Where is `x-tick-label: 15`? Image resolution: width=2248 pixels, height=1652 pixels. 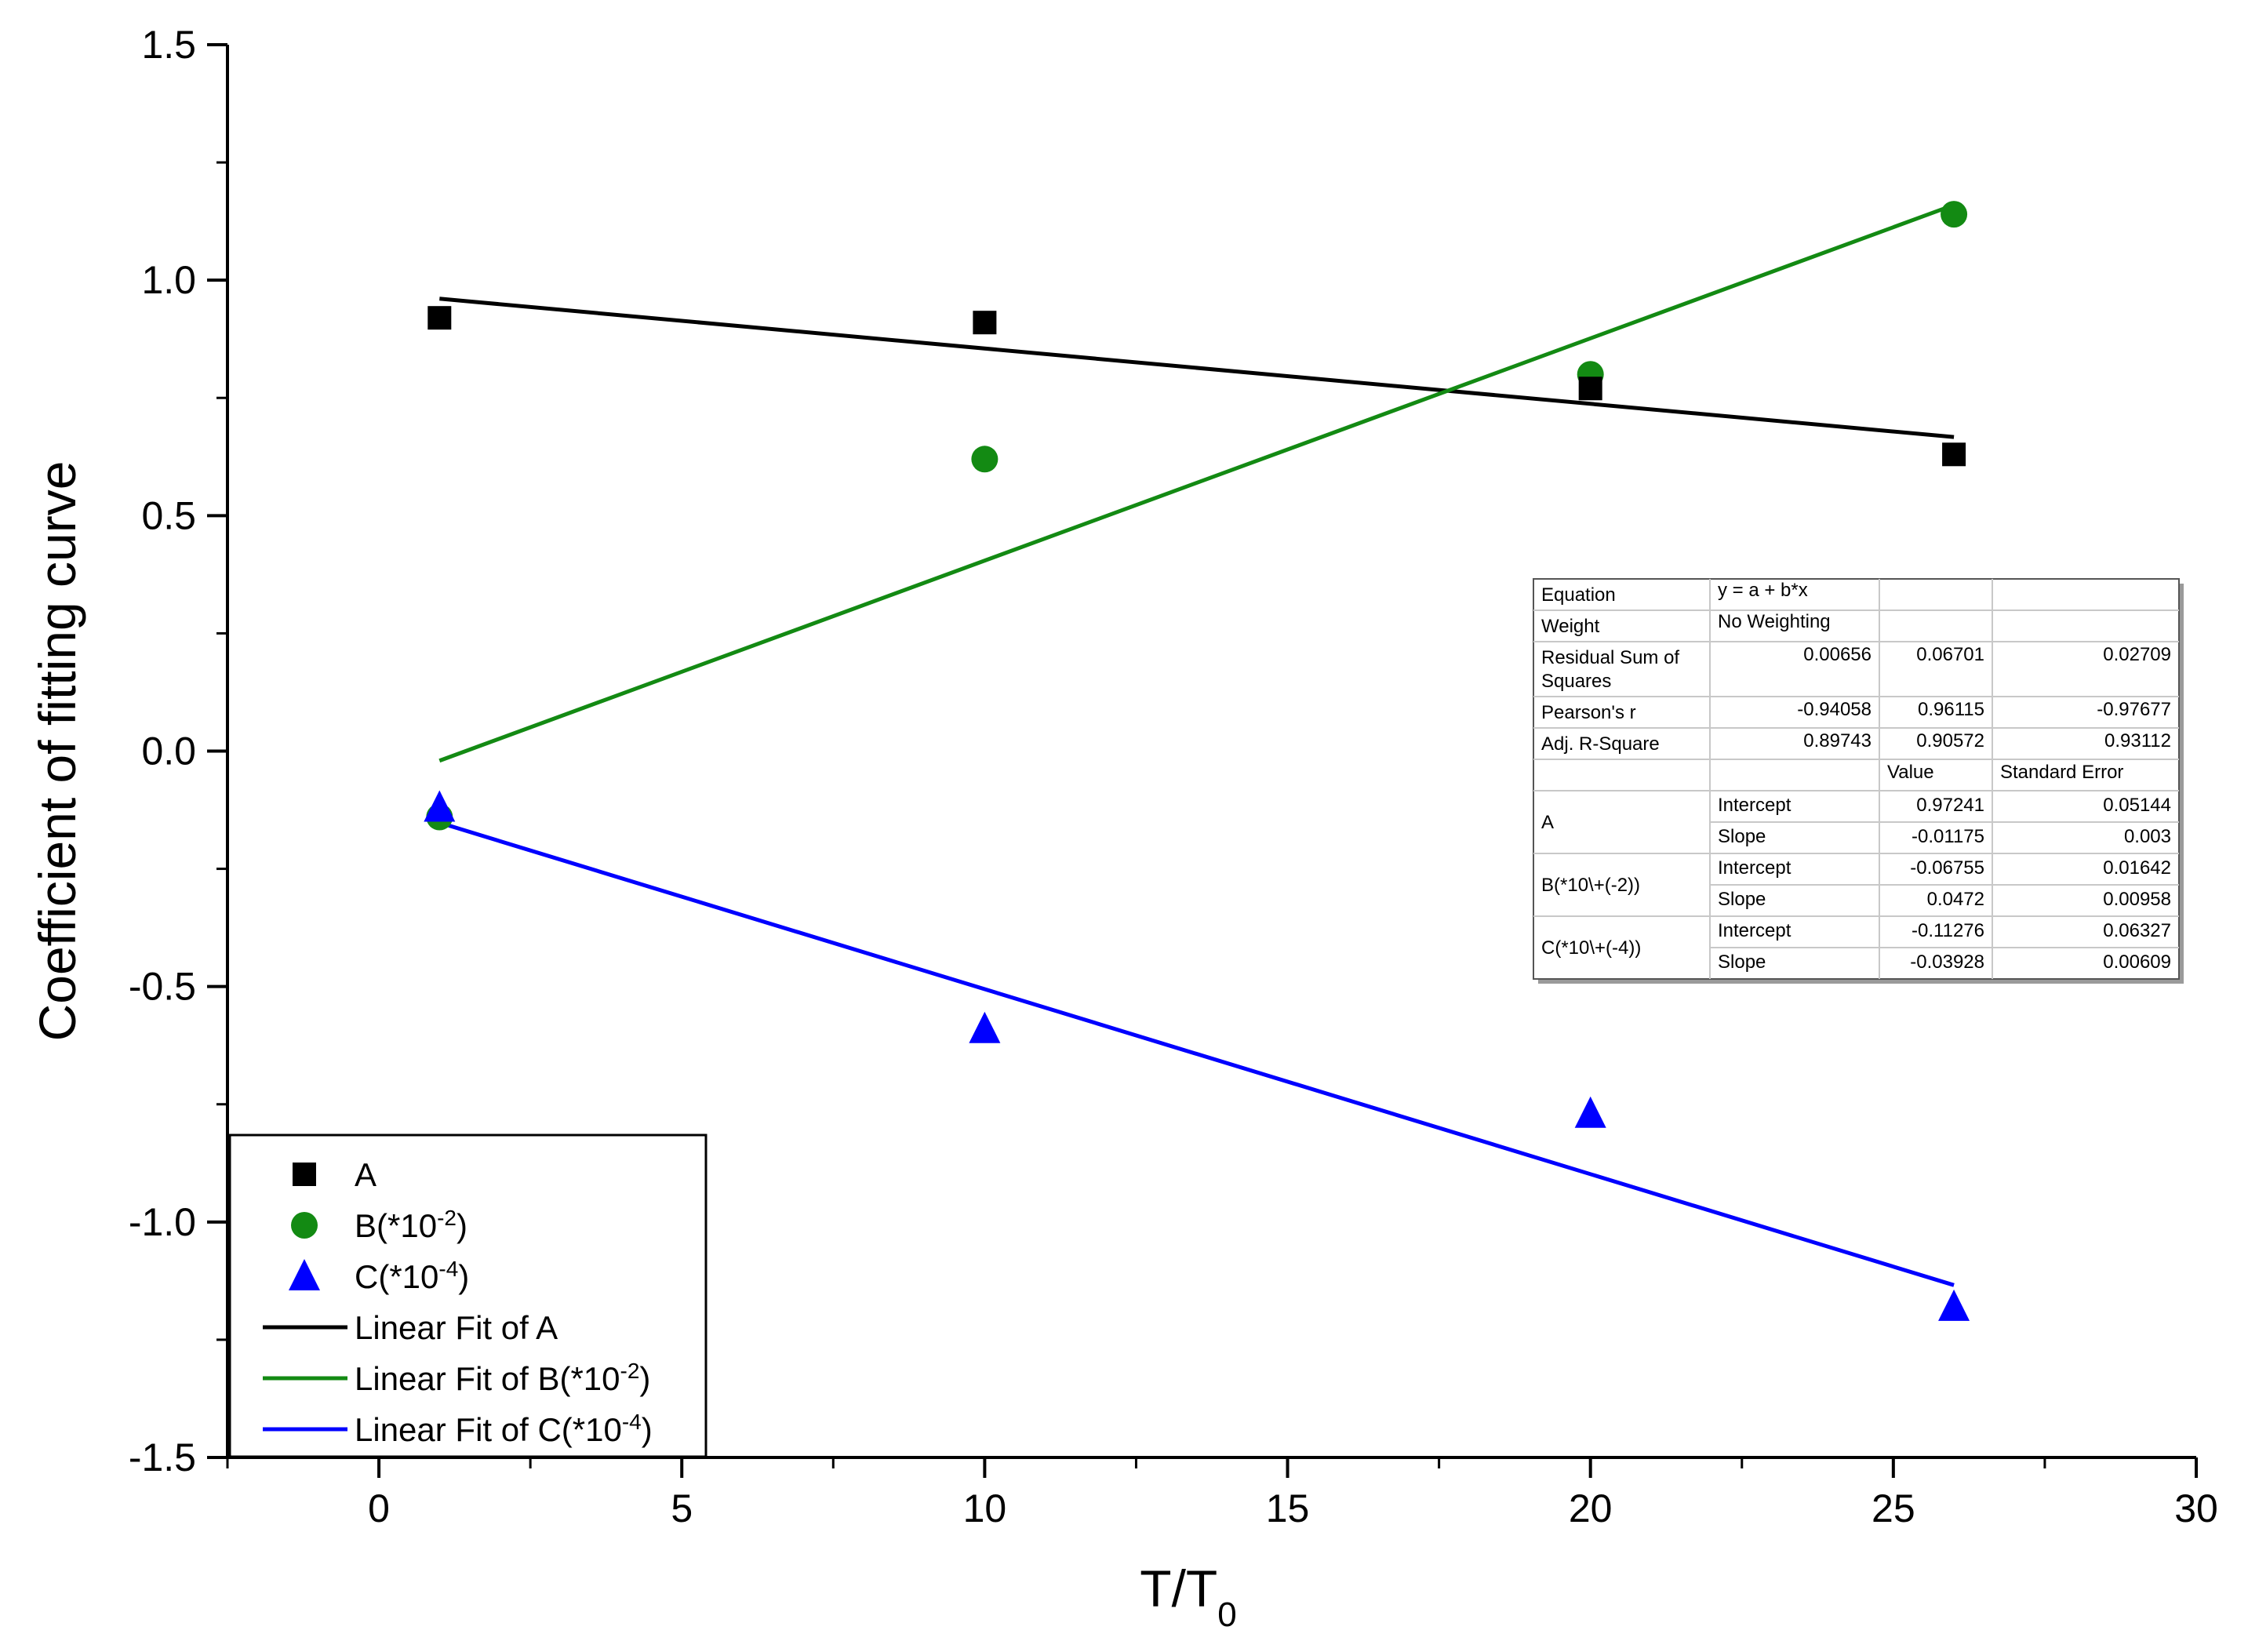
x-tick-label: 15 is located at coordinates (1288, 1508).